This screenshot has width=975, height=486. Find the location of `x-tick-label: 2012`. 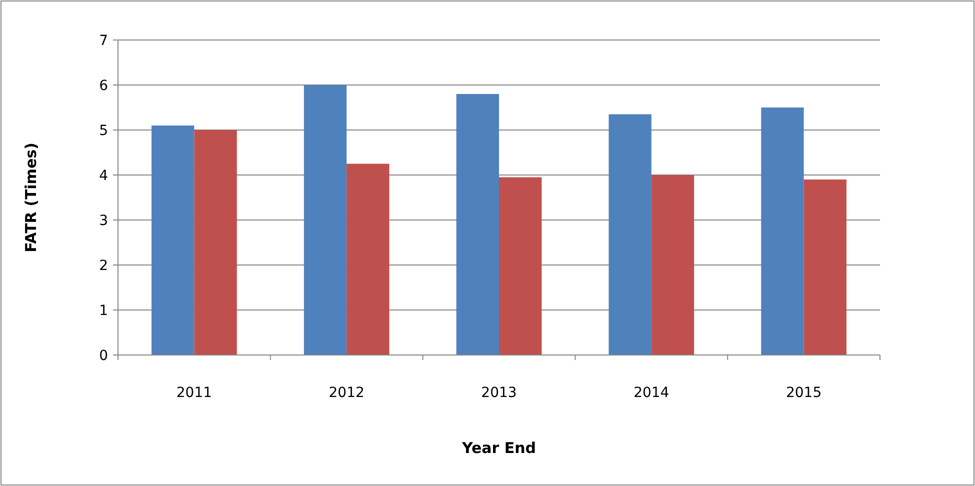

x-tick-label: 2012 is located at coordinates (346, 393).